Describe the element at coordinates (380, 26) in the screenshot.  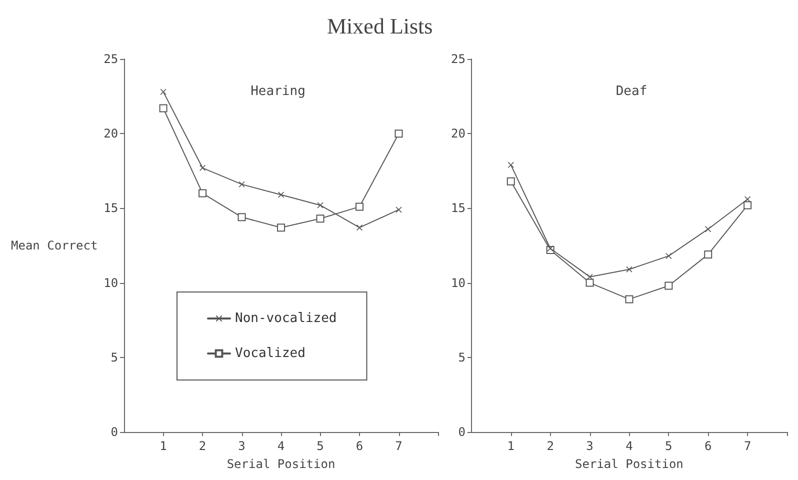
I see `chart-title: Mixed Lists` at that location.